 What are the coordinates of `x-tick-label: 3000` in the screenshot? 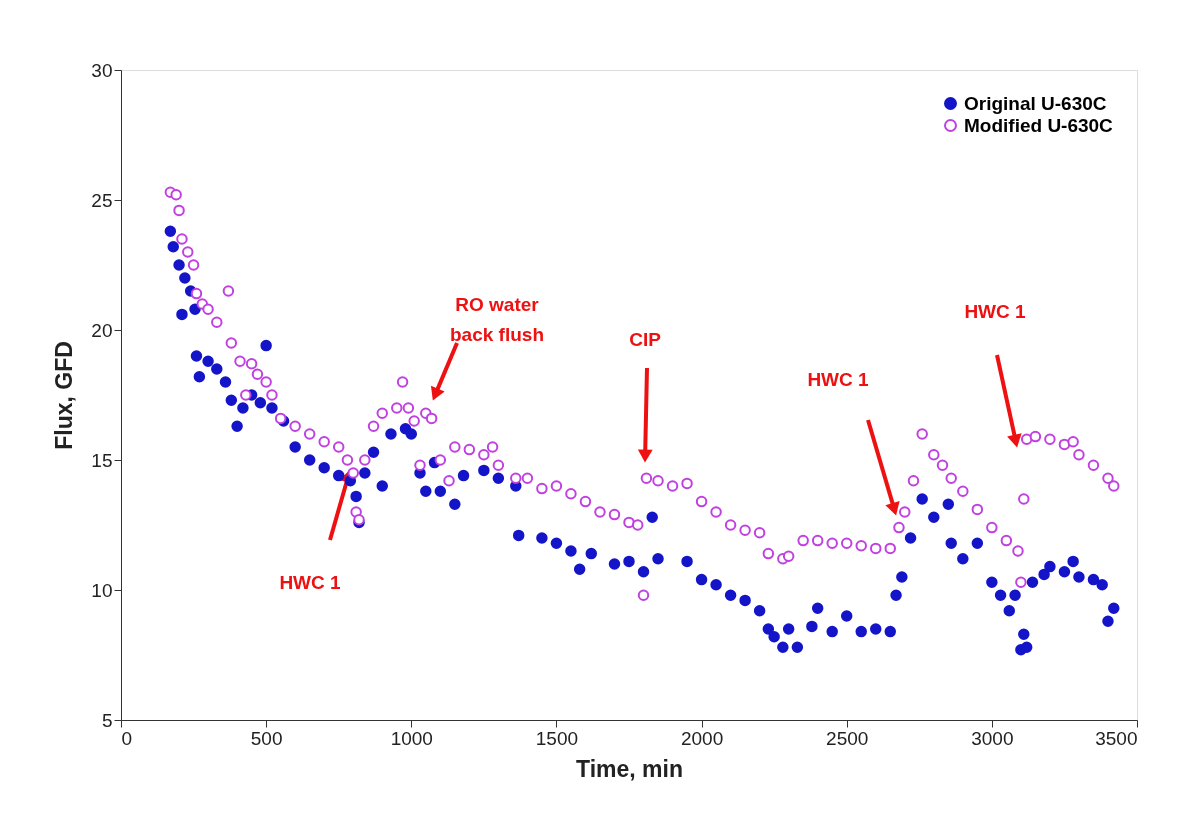 It's located at (992, 738).